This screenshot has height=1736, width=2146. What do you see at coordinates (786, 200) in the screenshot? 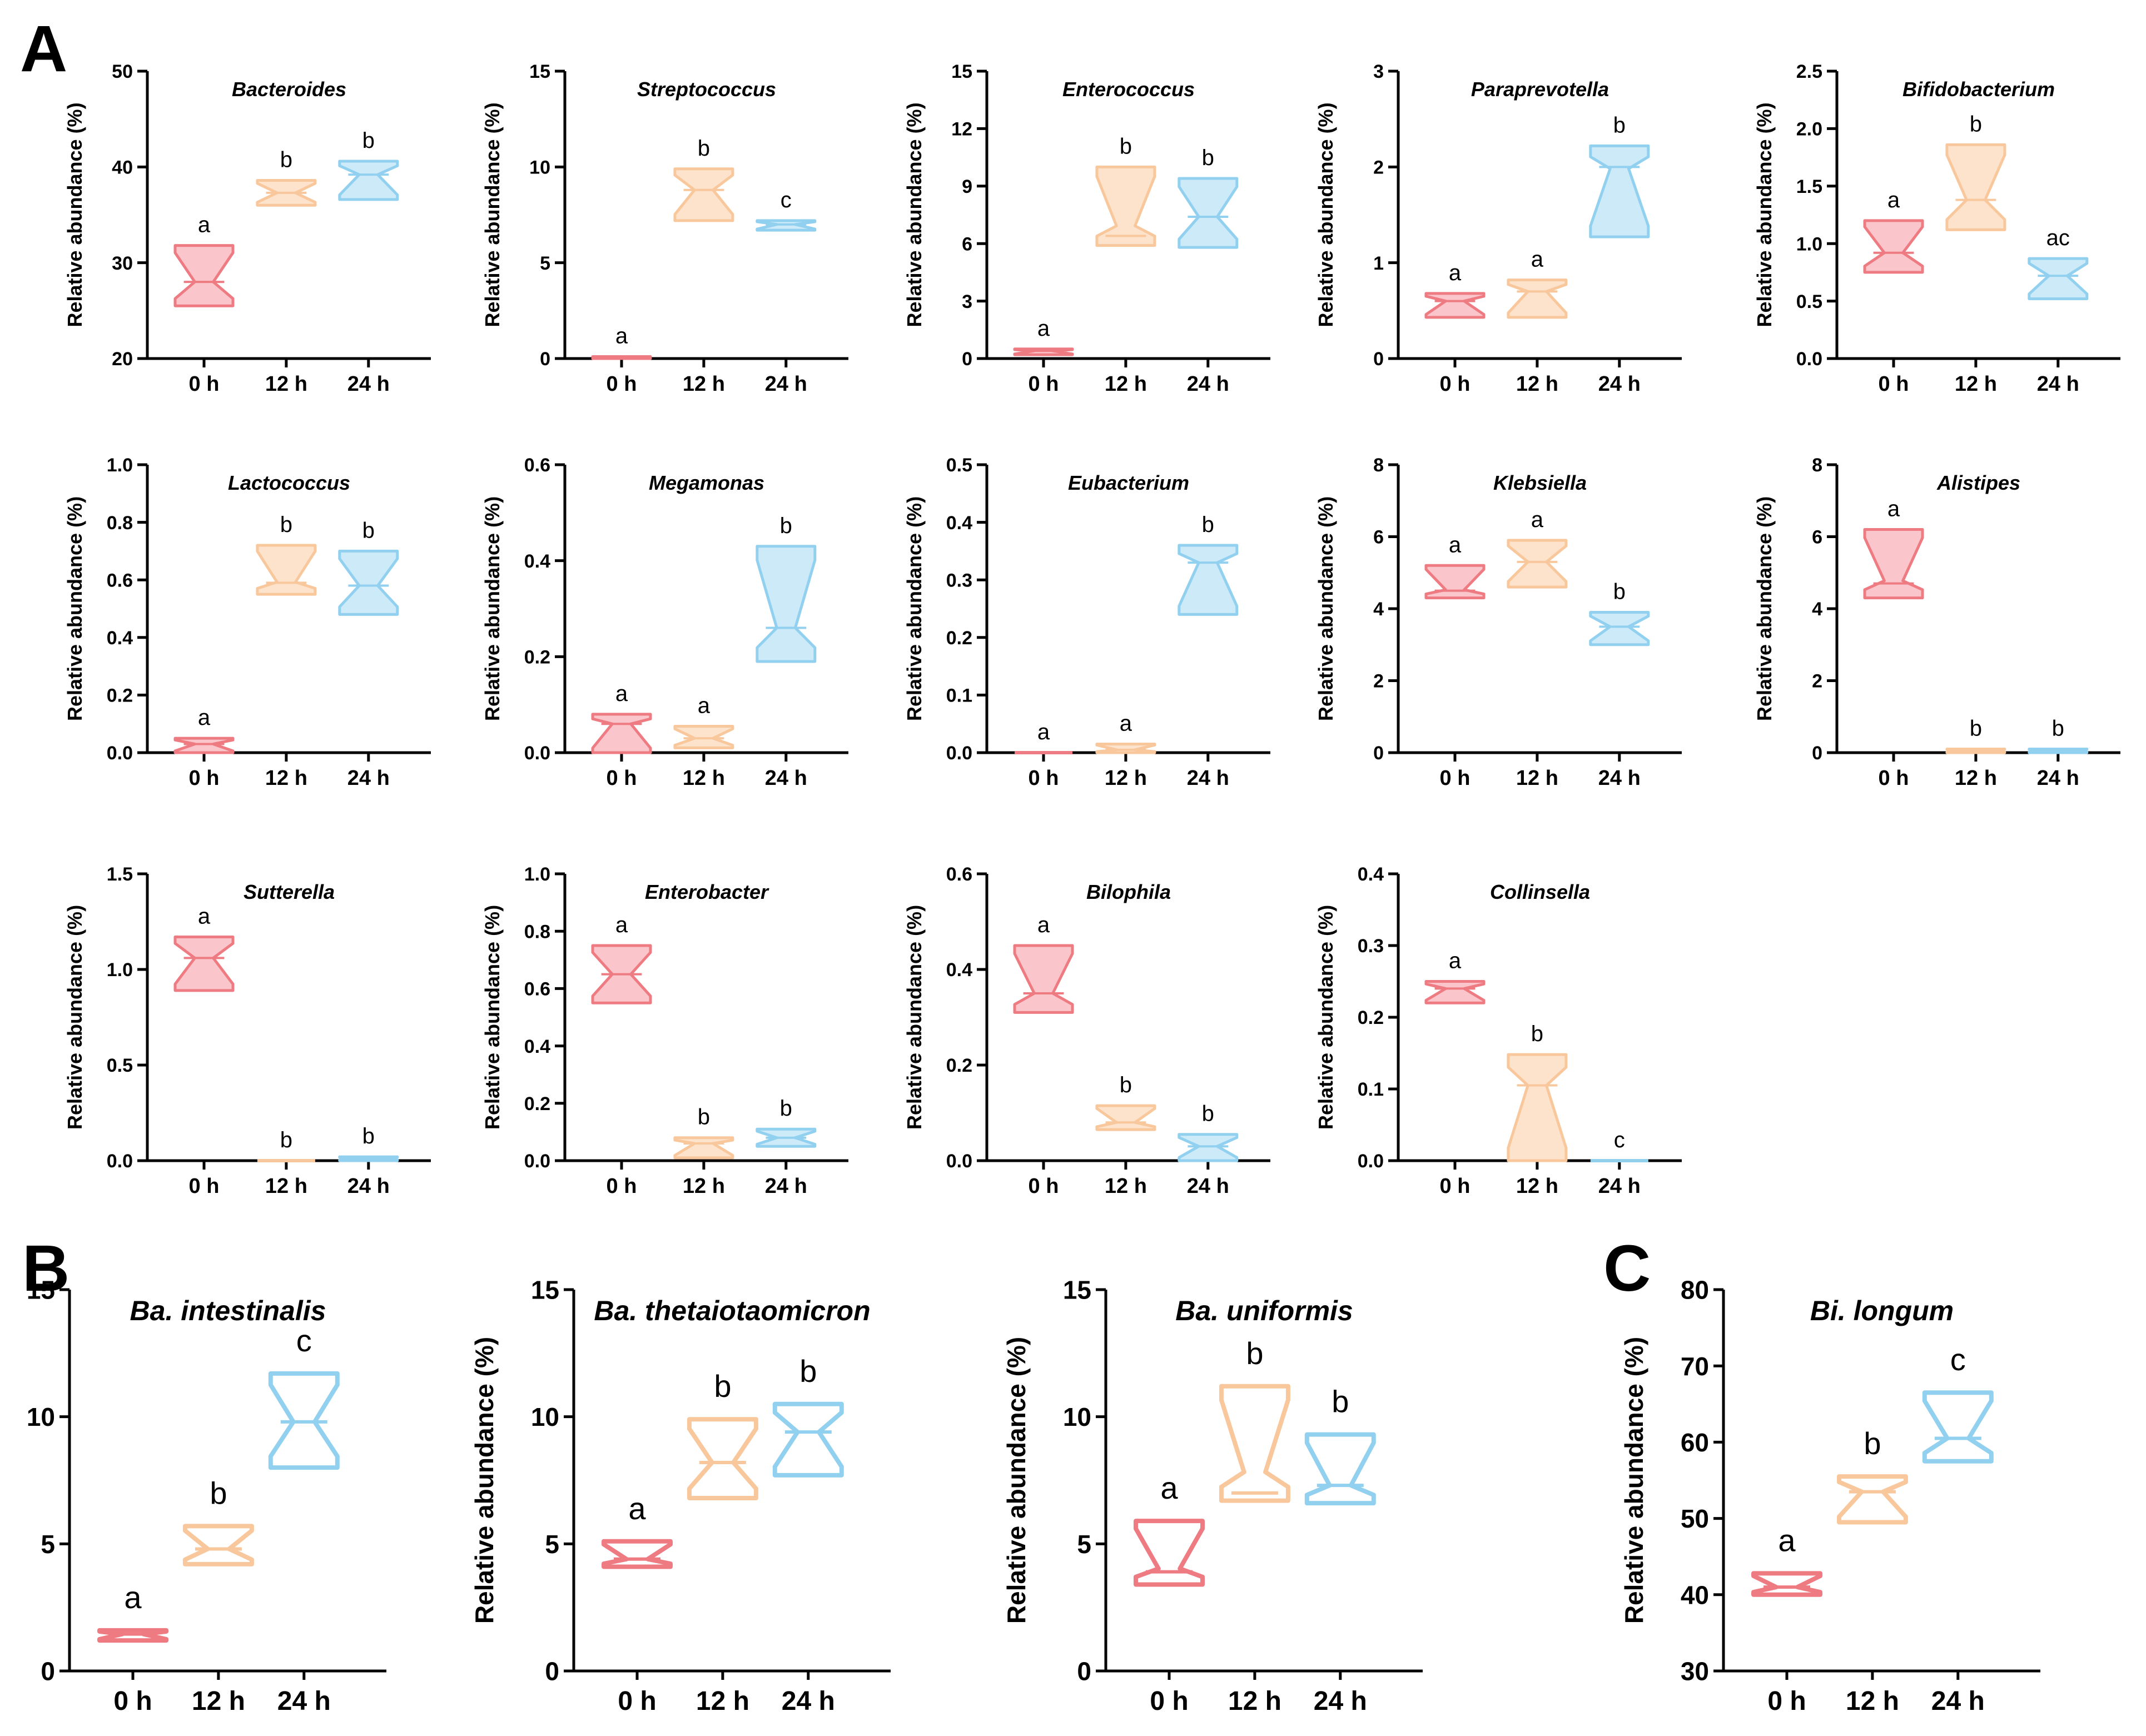
I see `significance-letter: c` at bounding box center [786, 200].